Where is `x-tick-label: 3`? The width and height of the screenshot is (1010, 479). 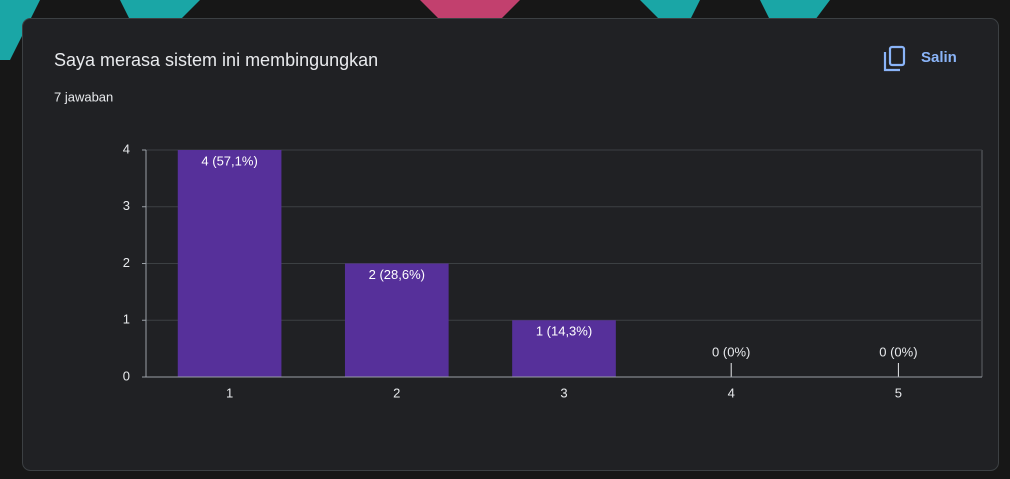 x-tick-label: 3 is located at coordinates (563, 392).